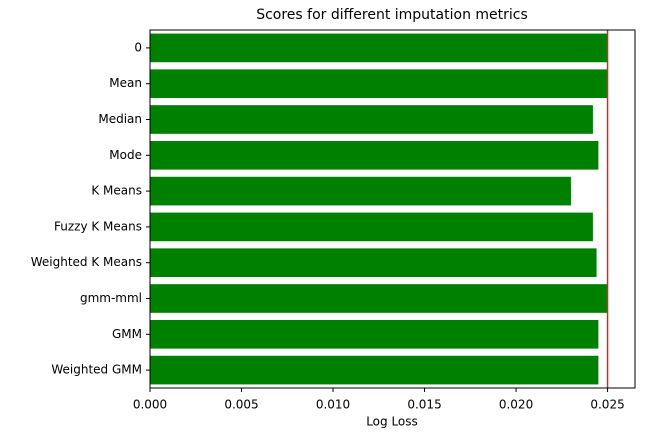 The image size is (649, 440). I want to click on y-tick-label: 0, so click(138, 47).